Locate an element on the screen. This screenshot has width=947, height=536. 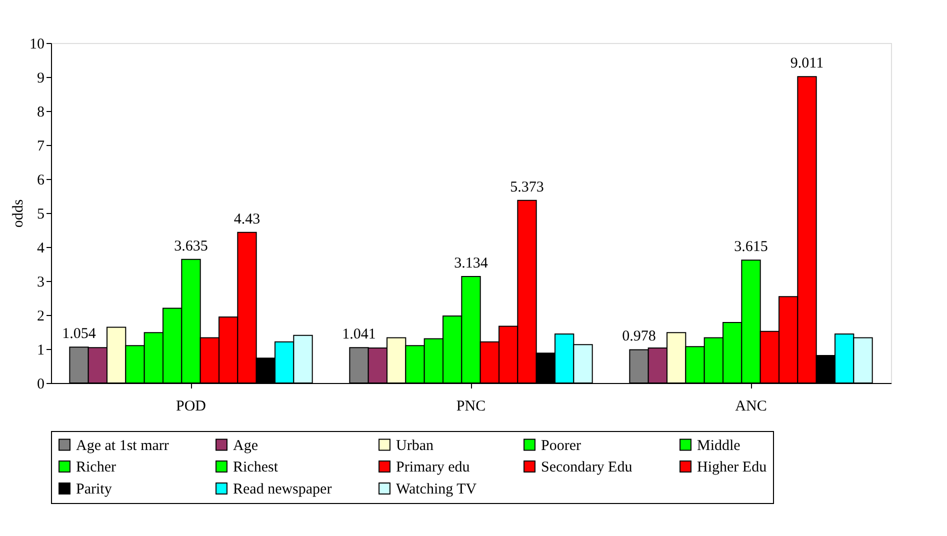
y-tick-label: 1 is located at coordinates (40, 350).